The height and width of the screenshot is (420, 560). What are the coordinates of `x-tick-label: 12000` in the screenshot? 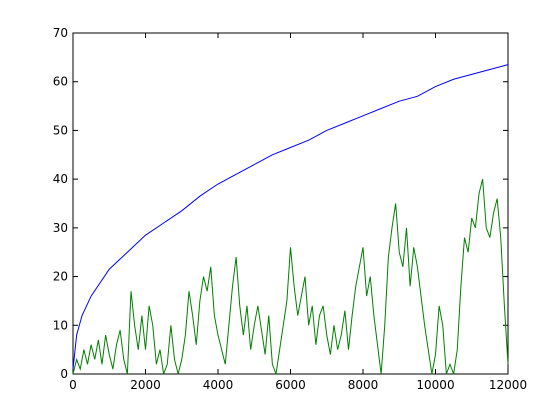 It's located at (508, 385).